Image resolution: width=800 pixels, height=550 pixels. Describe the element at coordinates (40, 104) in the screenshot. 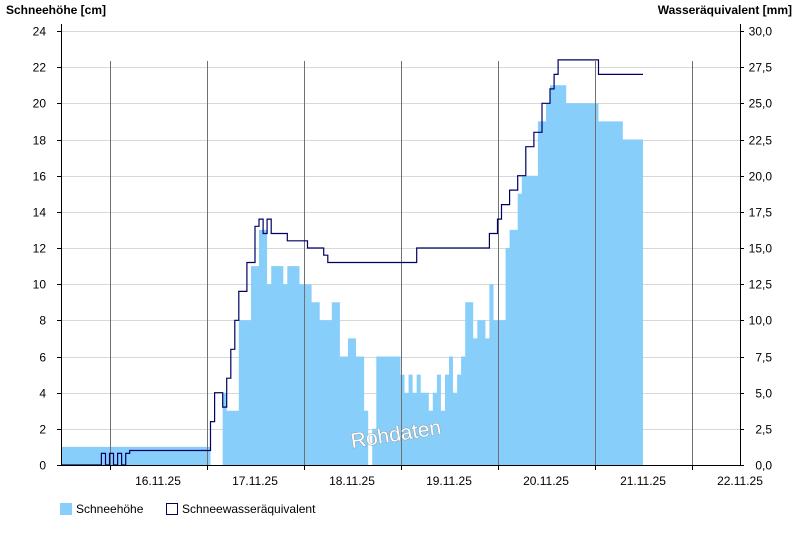

I see `left-tick-label: 20` at that location.